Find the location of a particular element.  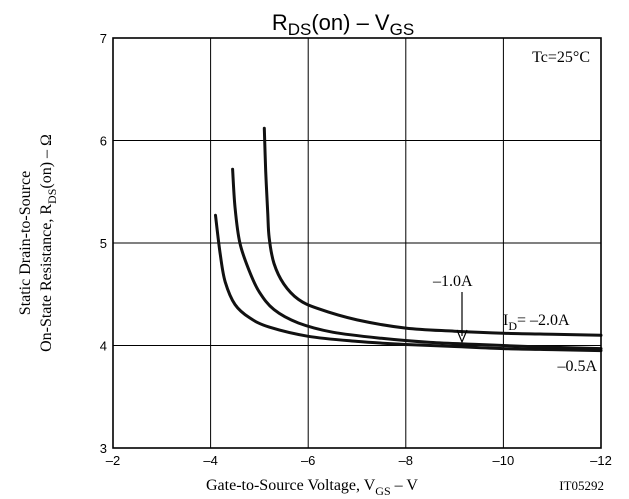

y-tick-label: 5 is located at coordinates (103, 243).